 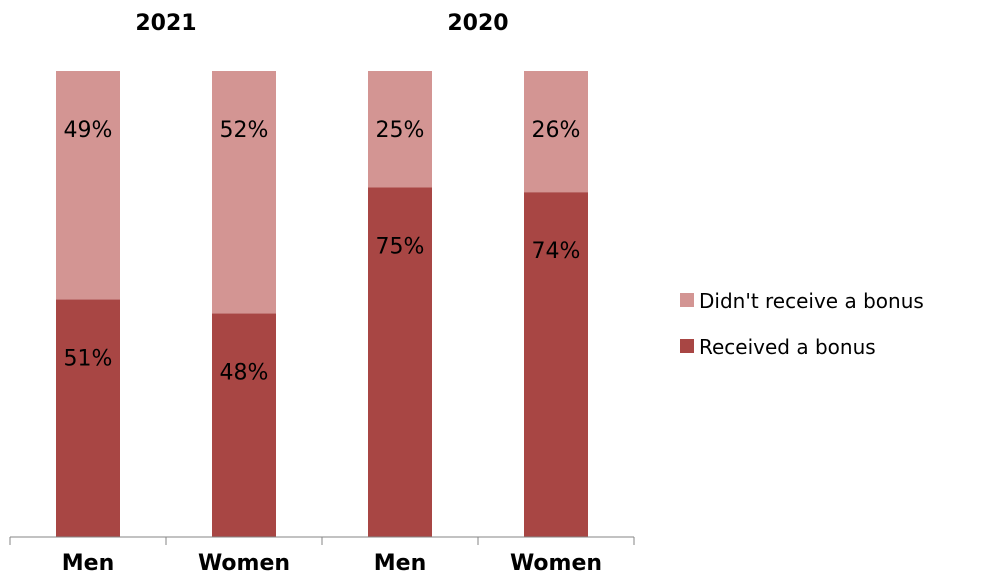 I want to click on x-tick-label-2: Men, so click(x=400, y=563).